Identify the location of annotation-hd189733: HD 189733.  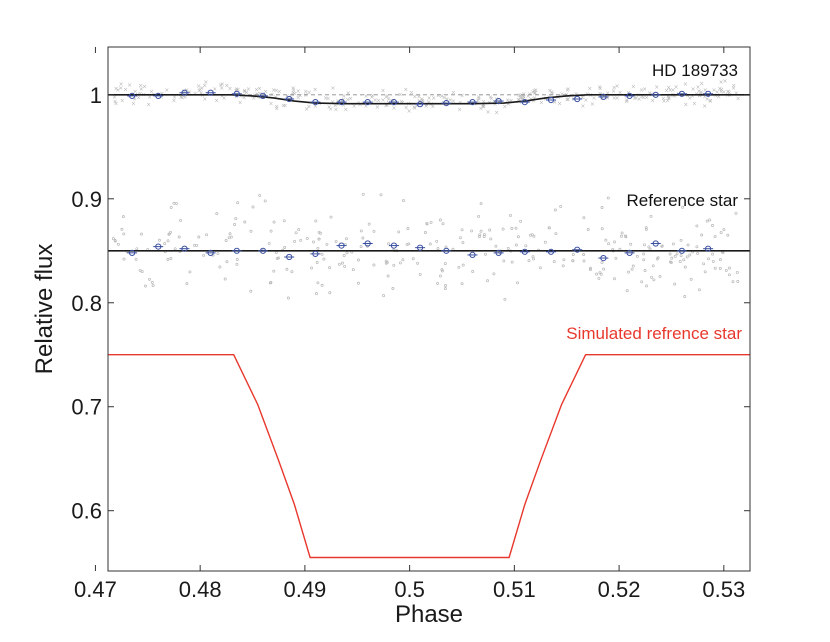
(695, 70).